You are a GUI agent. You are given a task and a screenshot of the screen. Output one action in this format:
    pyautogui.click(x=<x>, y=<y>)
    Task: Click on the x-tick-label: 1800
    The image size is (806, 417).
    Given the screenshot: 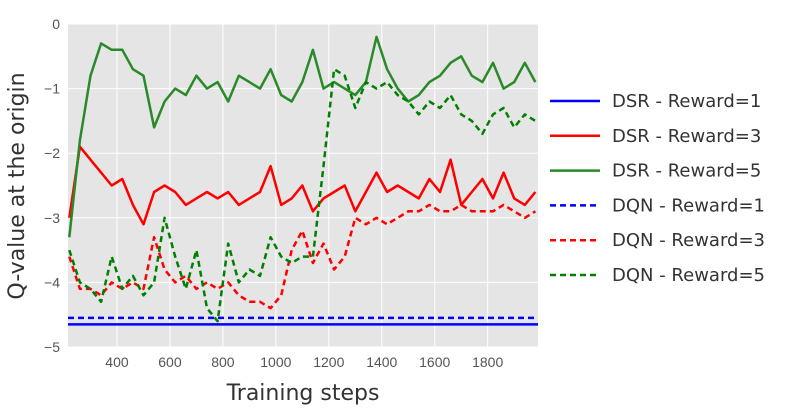 What is the action you would take?
    pyautogui.click(x=487, y=362)
    